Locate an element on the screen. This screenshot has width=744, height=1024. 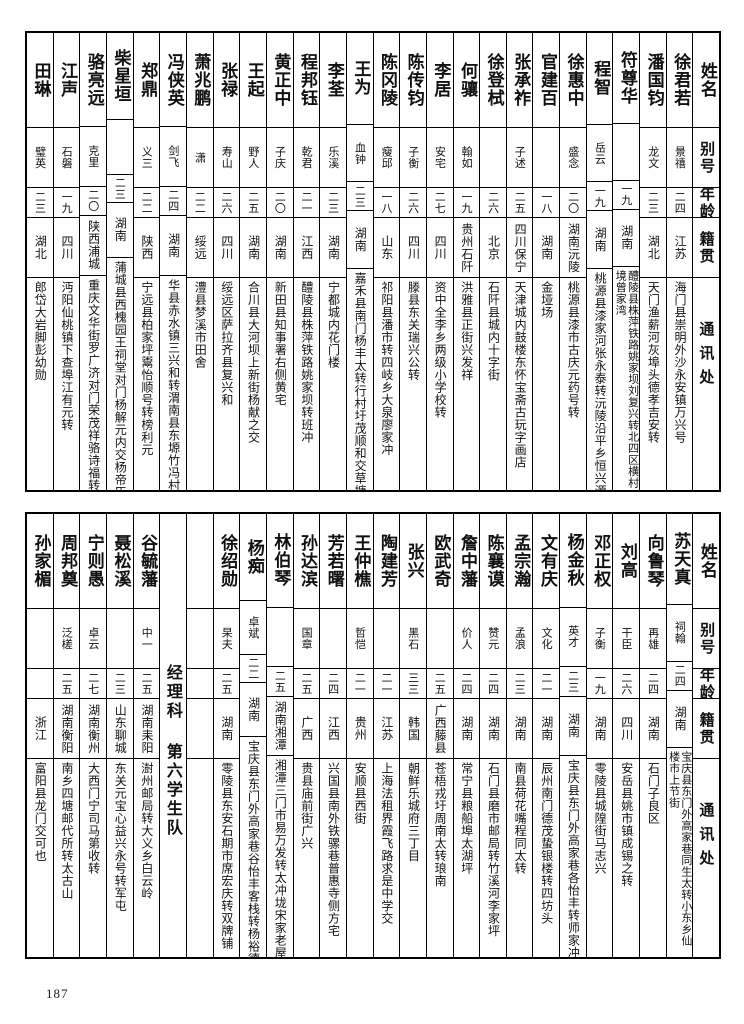
cell-text: 苏天真 is located at coordinates (680, 558).